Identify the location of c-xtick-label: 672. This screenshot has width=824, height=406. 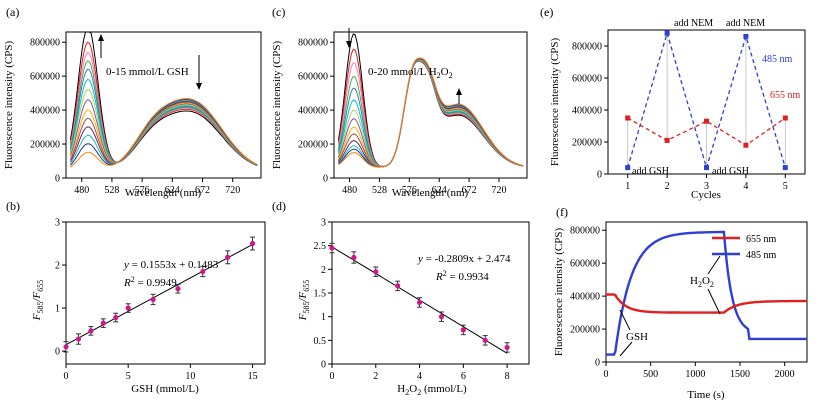
(469, 190).